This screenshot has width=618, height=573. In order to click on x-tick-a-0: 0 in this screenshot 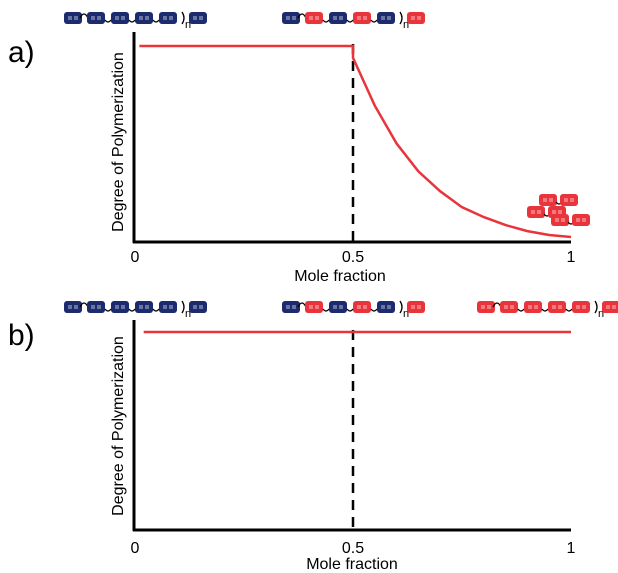, I will do `click(135, 257)`.